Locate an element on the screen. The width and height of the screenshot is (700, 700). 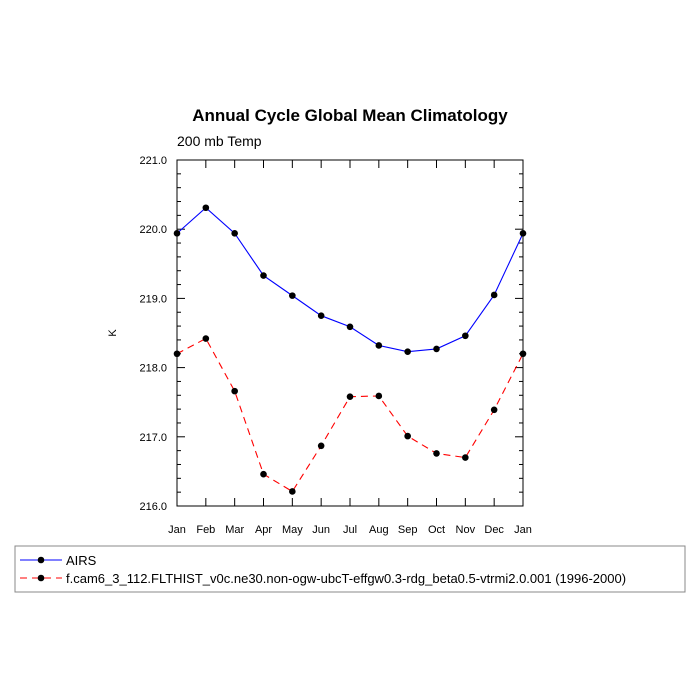
y-tick-label: 221.0 is located at coordinates (153, 161).